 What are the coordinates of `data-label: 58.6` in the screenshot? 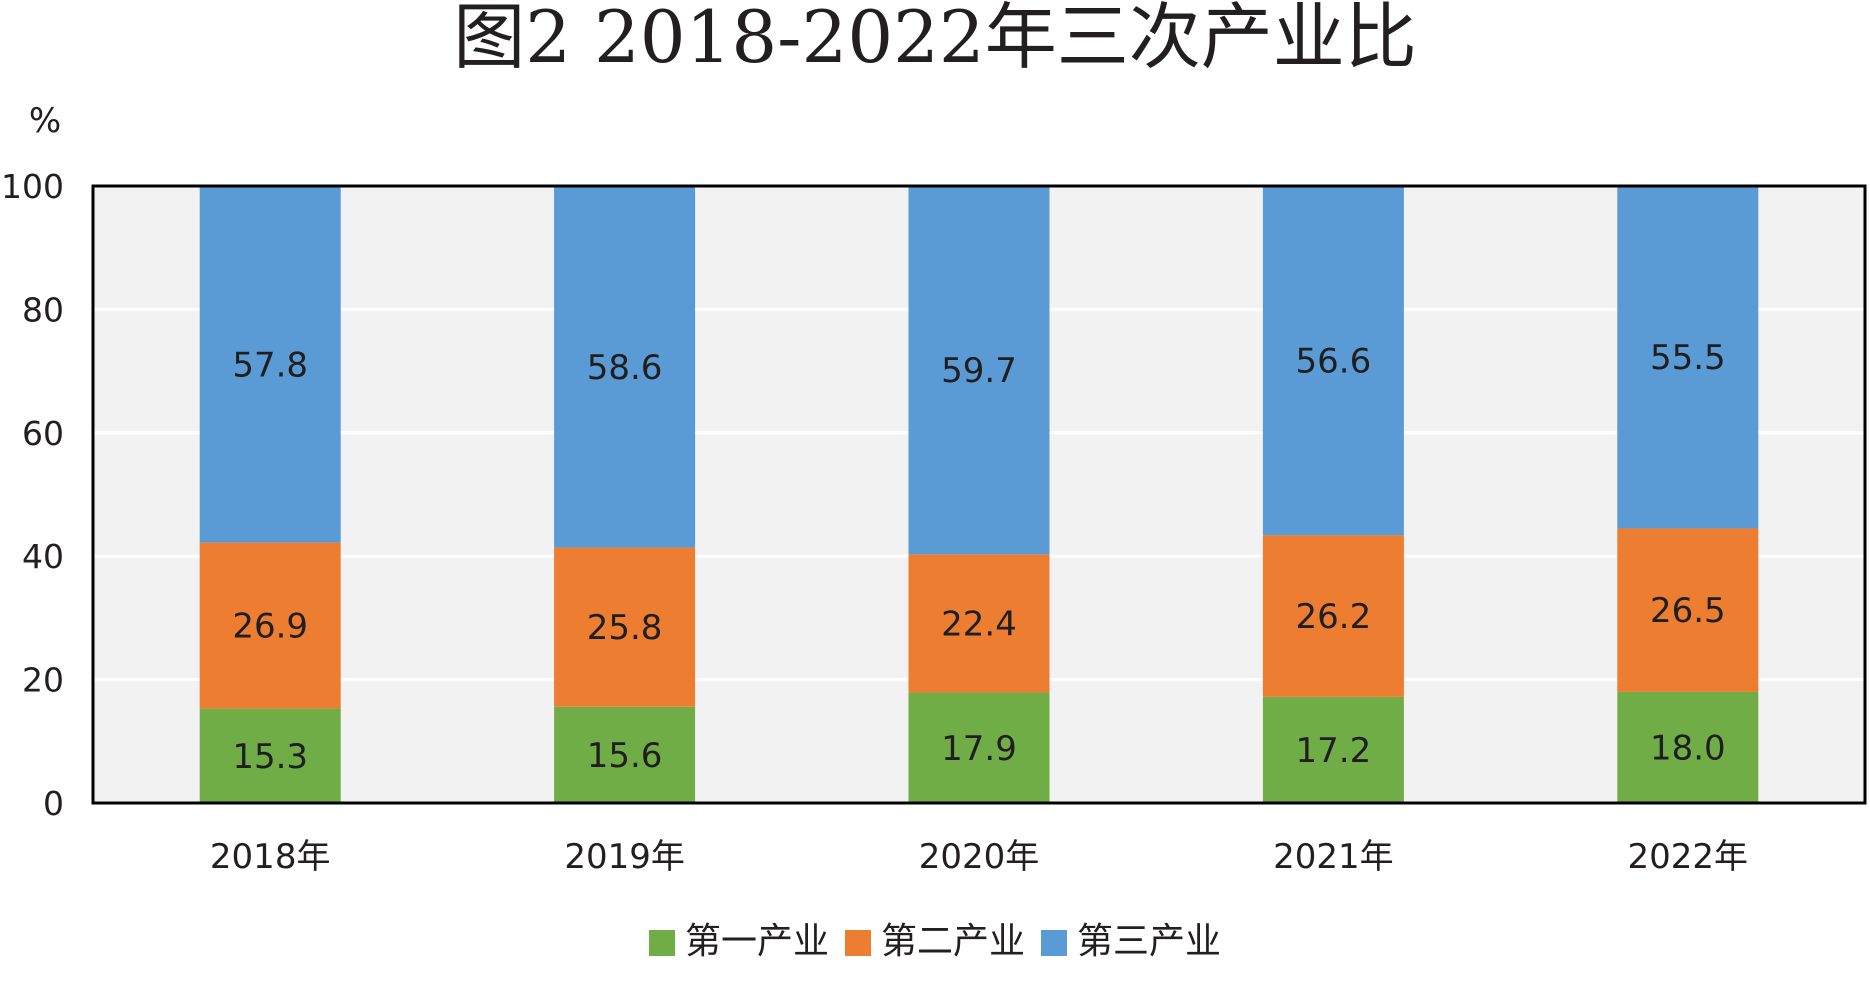 It's located at (625, 368).